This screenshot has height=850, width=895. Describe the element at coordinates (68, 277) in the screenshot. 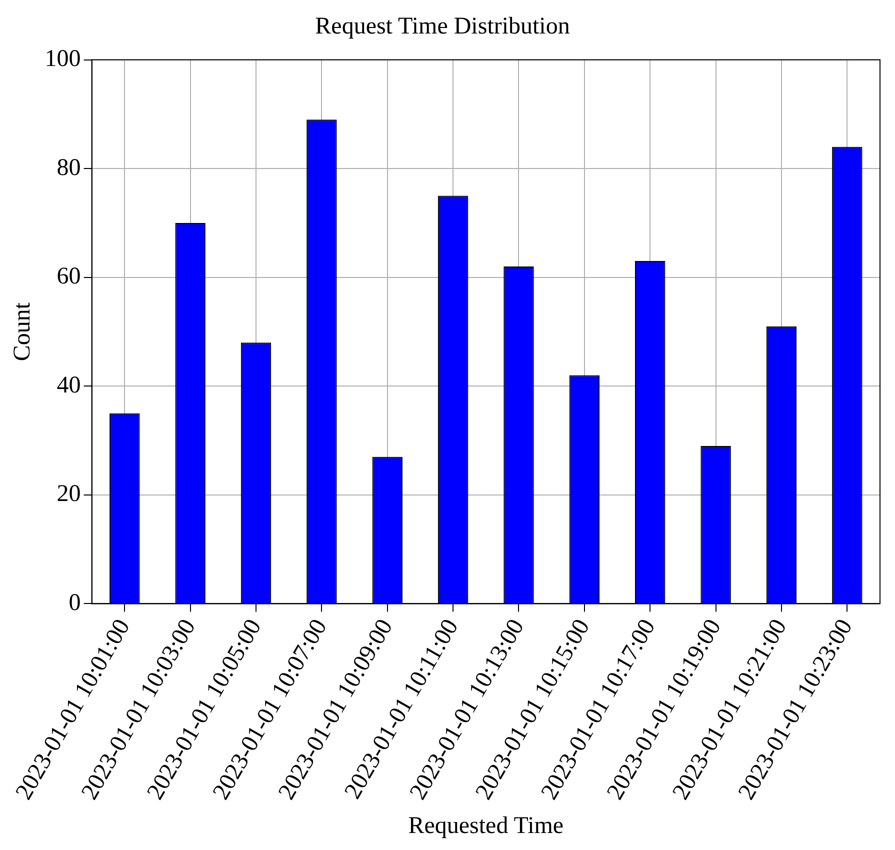

I see `y-tick-label: 60` at that location.